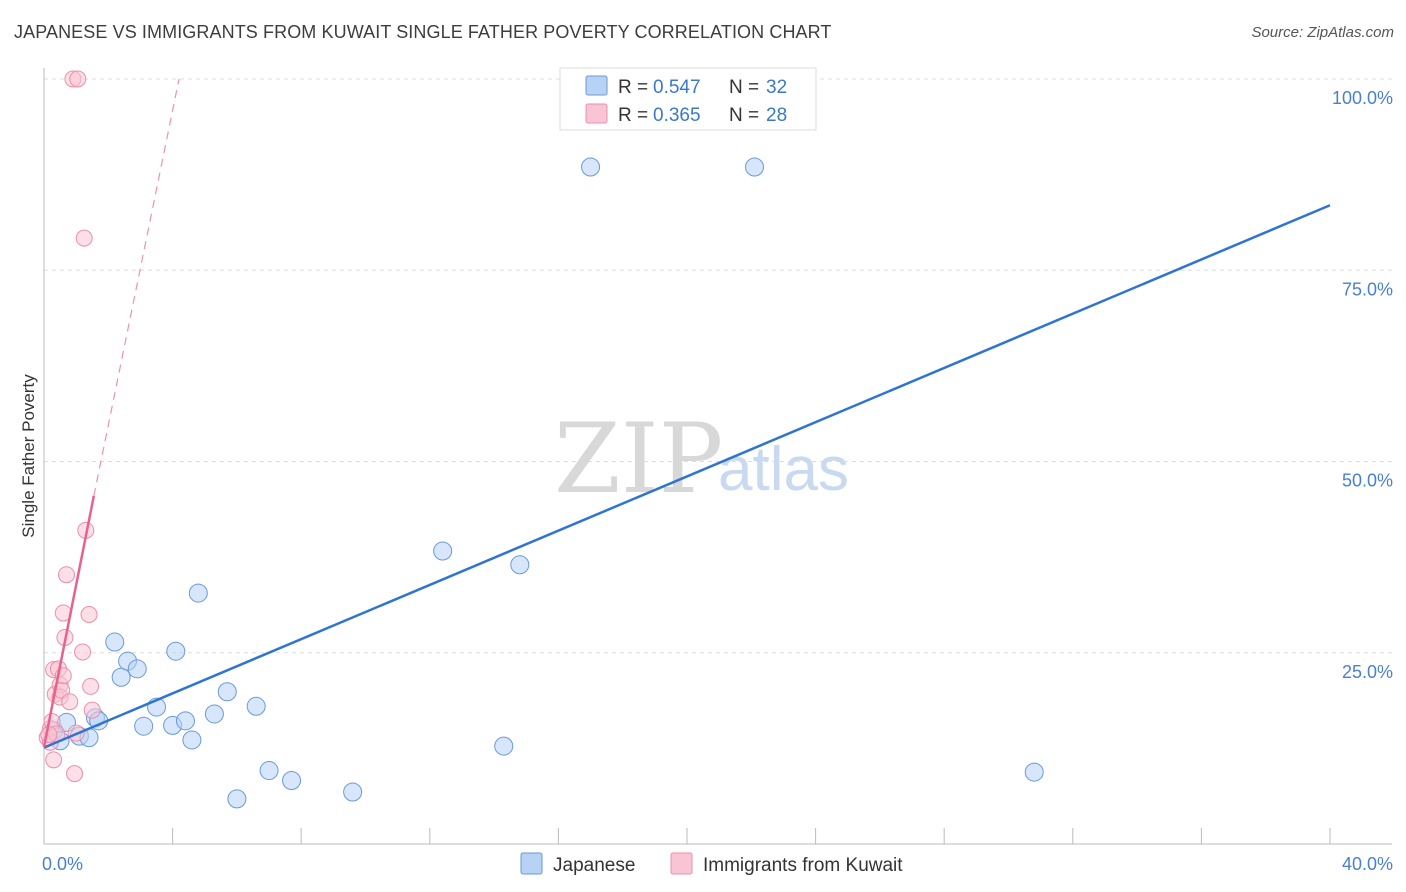 The width and height of the screenshot is (1406, 892). I want to click on series-legend-label-kuwait: Immigrants from Kuwait, so click(803, 865).